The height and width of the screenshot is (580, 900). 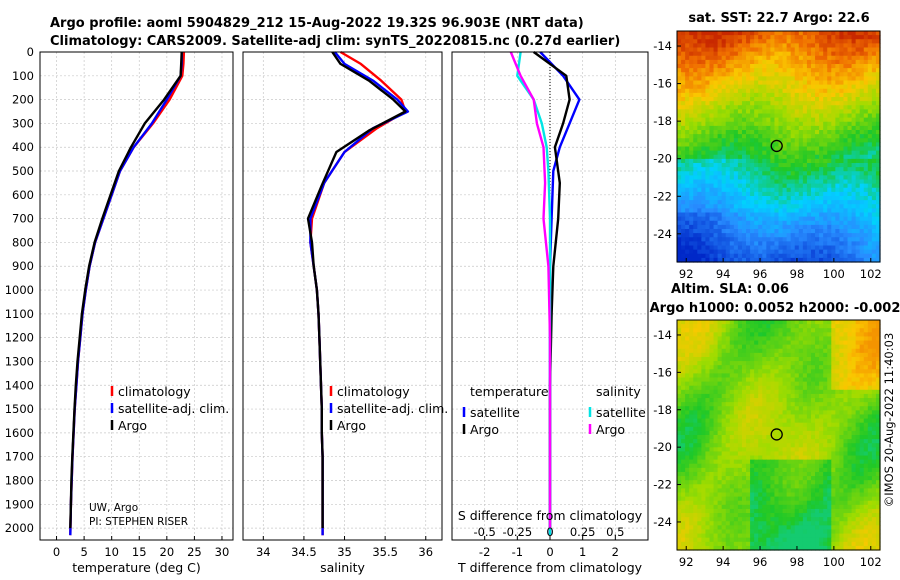 I want to click on y-tick-label: 1000, so click(x=19, y=290).